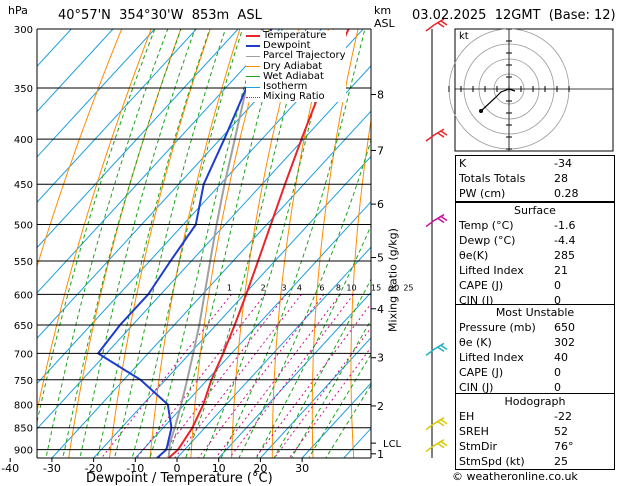 This screenshot has width=629, height=486. Describe the element at coordinates (23, 354) in the screenshot. I see `pressure-tick-label: 700` at that location.